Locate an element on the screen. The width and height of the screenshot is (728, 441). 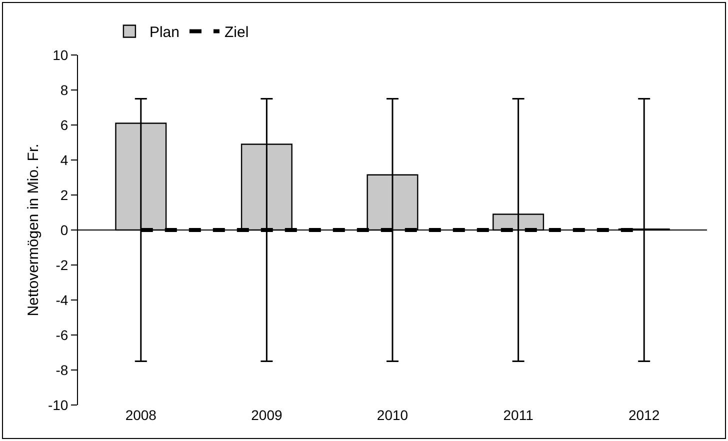
y-tick-label: -10 is located at coordinates (58, 404).